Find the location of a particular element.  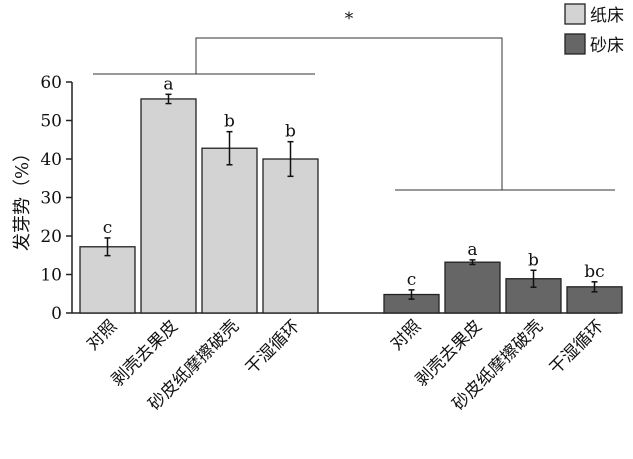

legend-label: 纸床 is located at coordinates (607, 16).